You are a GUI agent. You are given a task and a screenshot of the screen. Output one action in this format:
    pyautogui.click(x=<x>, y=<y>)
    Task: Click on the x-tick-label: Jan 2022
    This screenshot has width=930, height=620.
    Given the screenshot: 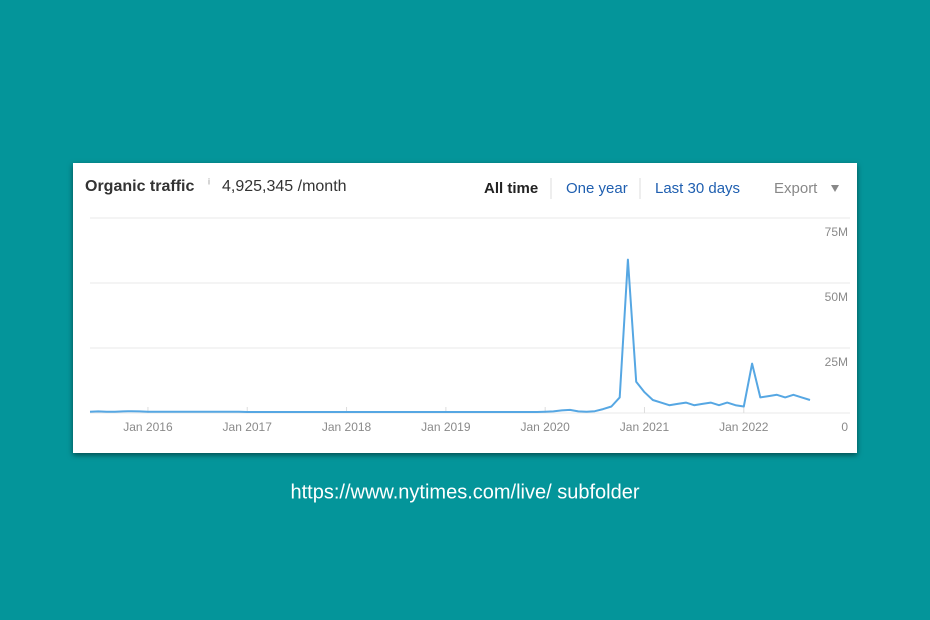 What is the action you would take?
    pyautogui.click(x=744, y=427)
    